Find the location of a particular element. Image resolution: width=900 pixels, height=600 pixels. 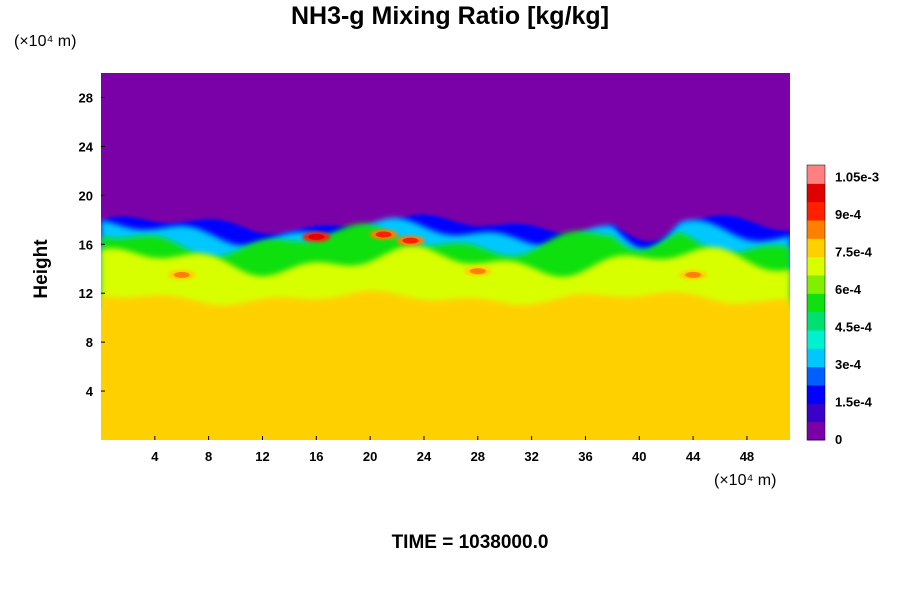

x-tick-label: 12 is located at coordinates (262, 456).